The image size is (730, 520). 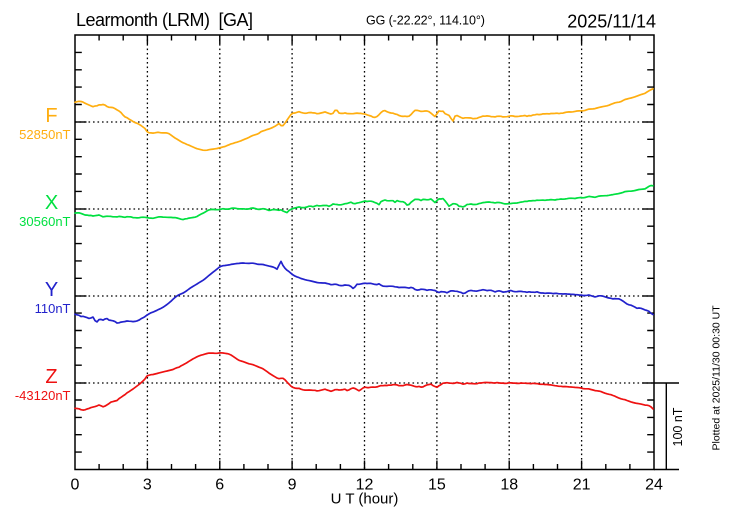 I want to click on svg-text: 15, so click(x=437, y=484).